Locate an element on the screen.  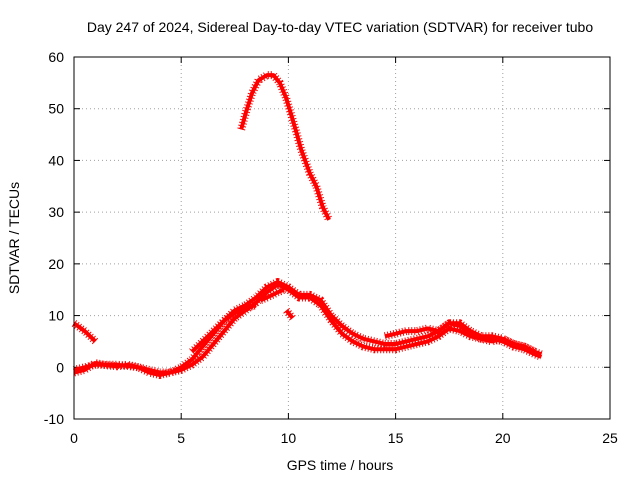
x-tick-label: 25 is located at coordinates (610, 438).